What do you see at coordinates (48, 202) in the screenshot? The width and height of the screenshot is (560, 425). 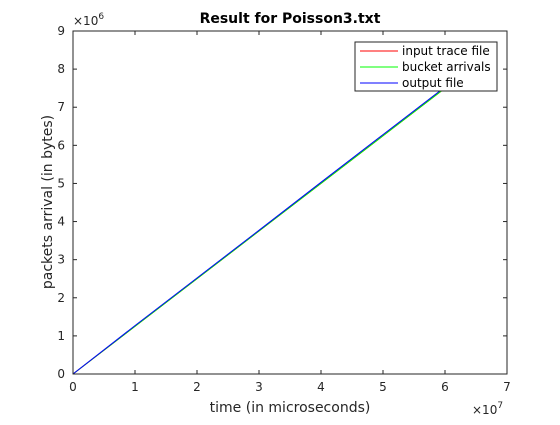 I see `y-axis-label: packets arrival (in bytes)` at bounding box center [48, 202].